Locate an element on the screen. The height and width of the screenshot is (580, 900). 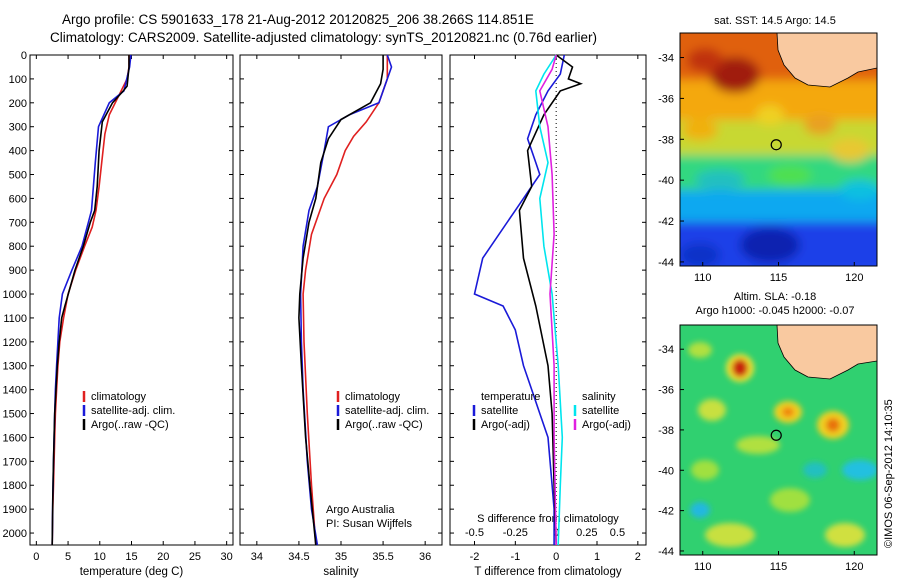
sst-map-title: sat. SST: 14.5 Argo: 14.5 is located at coordinates (775, 21).